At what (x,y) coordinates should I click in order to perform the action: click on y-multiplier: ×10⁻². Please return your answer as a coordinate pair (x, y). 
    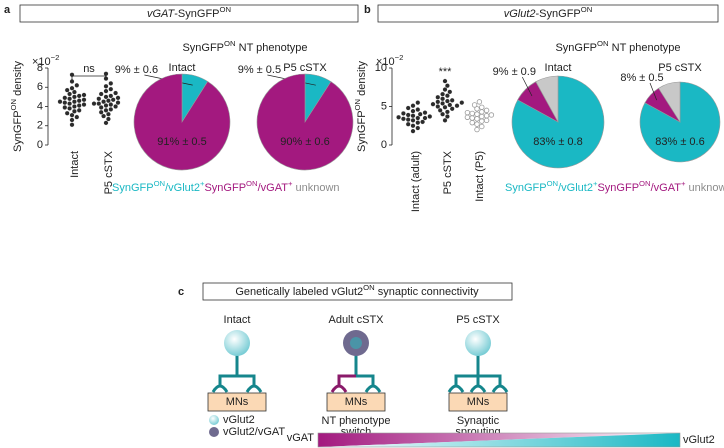
    Looking at the image, I should click on (389, 60).